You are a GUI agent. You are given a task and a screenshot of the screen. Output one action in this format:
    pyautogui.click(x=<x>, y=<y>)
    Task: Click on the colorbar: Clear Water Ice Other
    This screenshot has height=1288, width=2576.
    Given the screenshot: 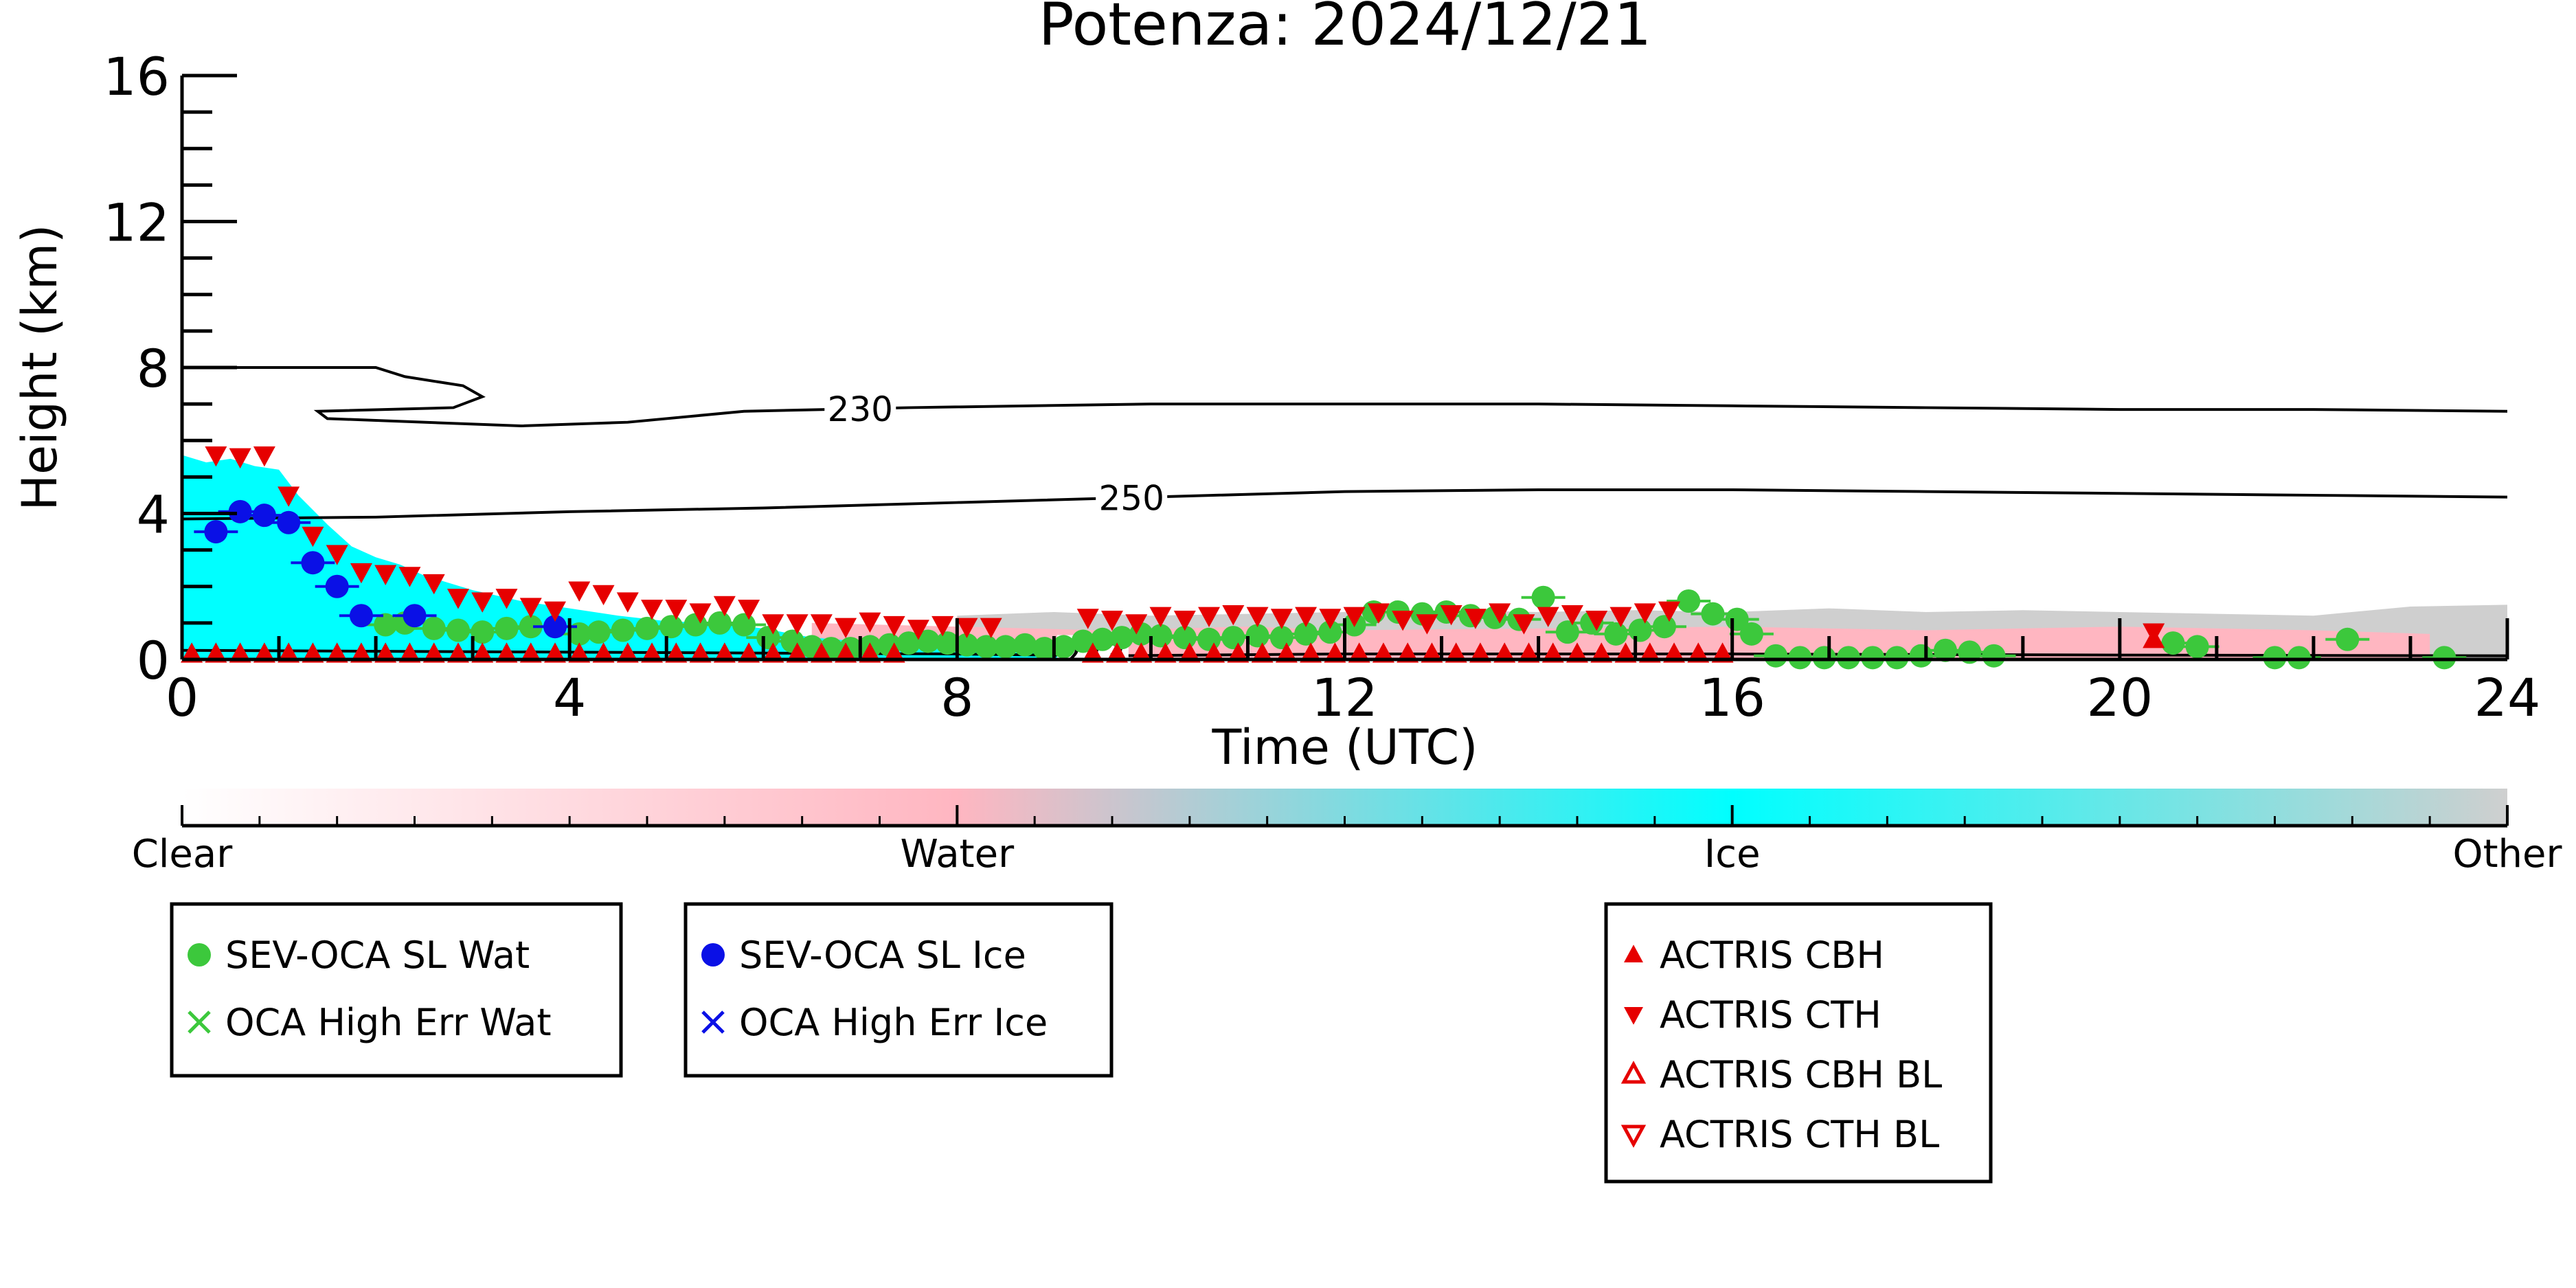 What is the action you would take?
    pyautogui.click(x=1347, y=833)
    